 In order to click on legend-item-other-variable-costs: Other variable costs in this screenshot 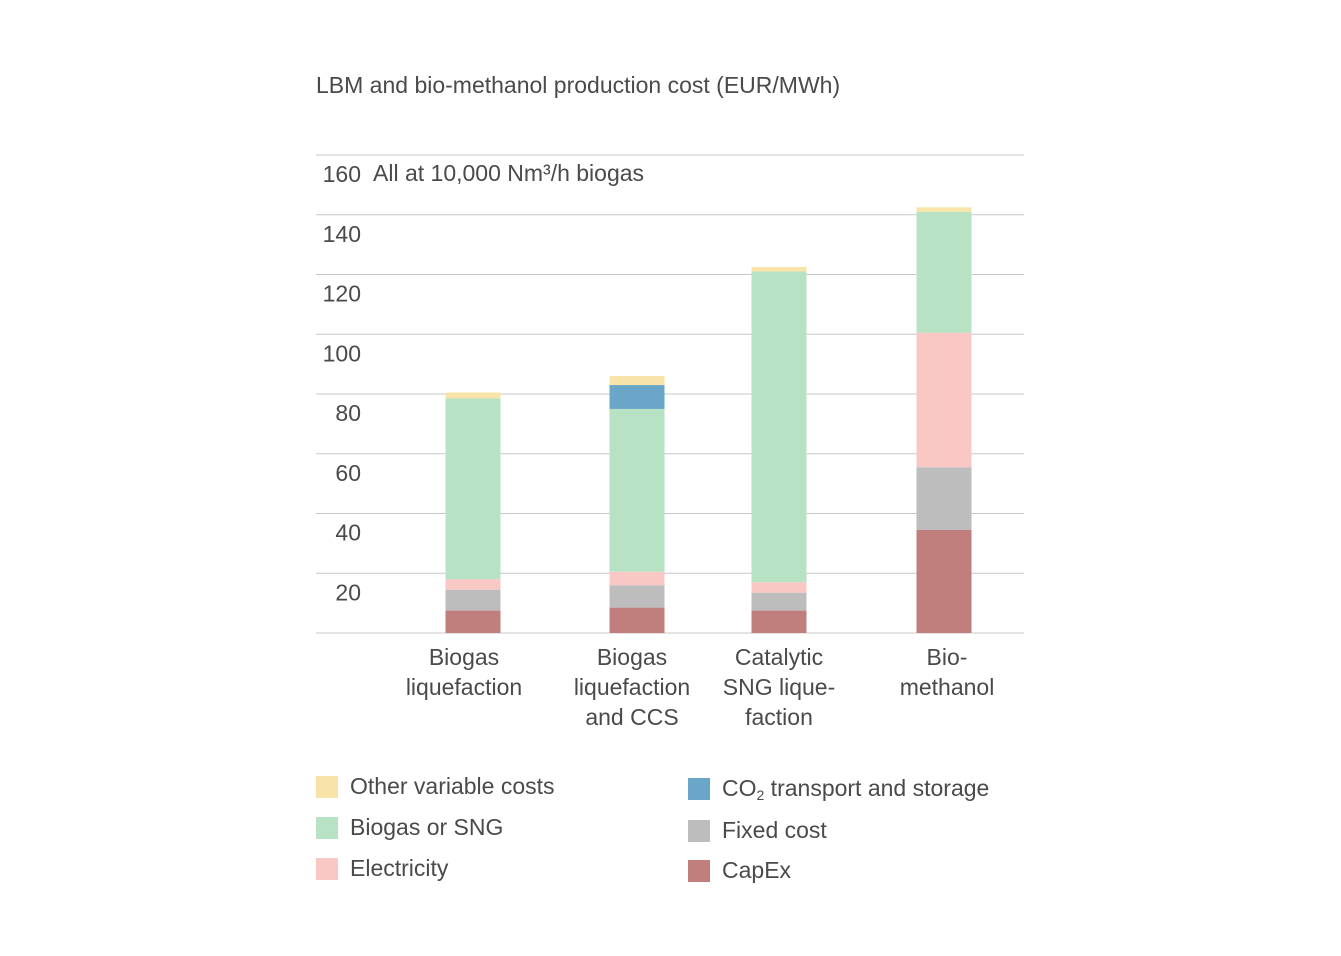, I will do `click(435, 786)`.